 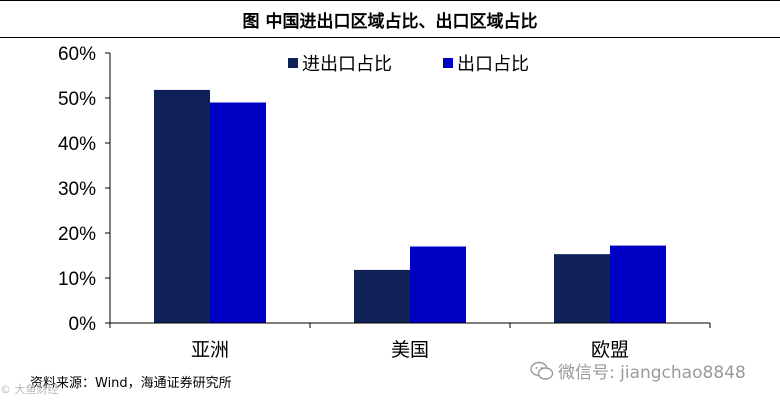 I want to click on x-tick-label: 亚洲, so click(x=210, y=350).